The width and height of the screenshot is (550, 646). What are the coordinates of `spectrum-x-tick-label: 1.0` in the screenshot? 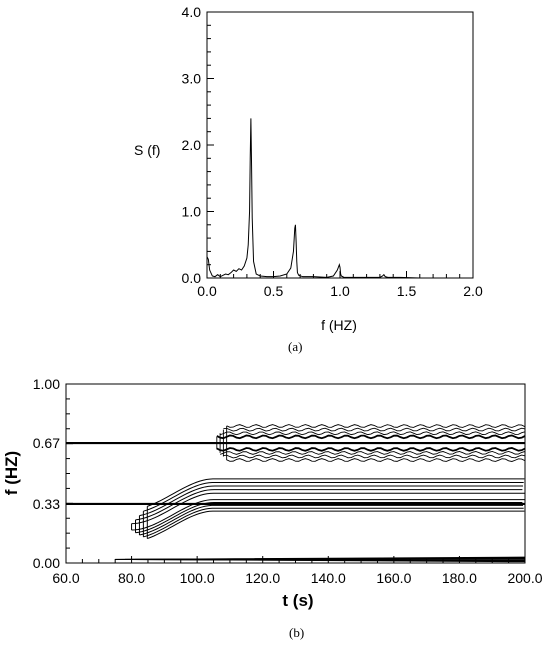 It's located at (340, 291).